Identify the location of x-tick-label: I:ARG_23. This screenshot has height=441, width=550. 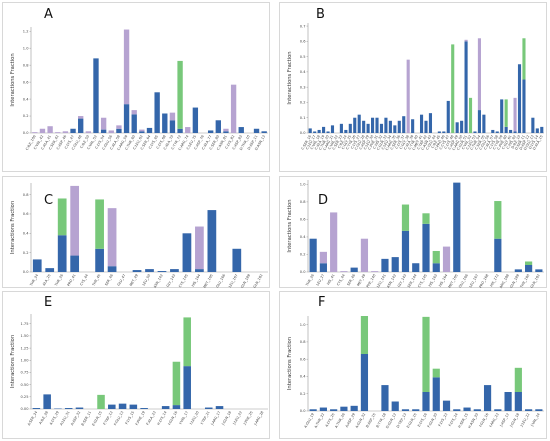
(493, 419).